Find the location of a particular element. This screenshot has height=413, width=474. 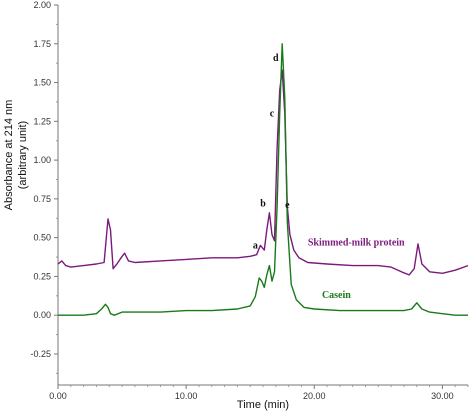

series-label: Skimmed-milk protein is located at coordinates (356, 242).